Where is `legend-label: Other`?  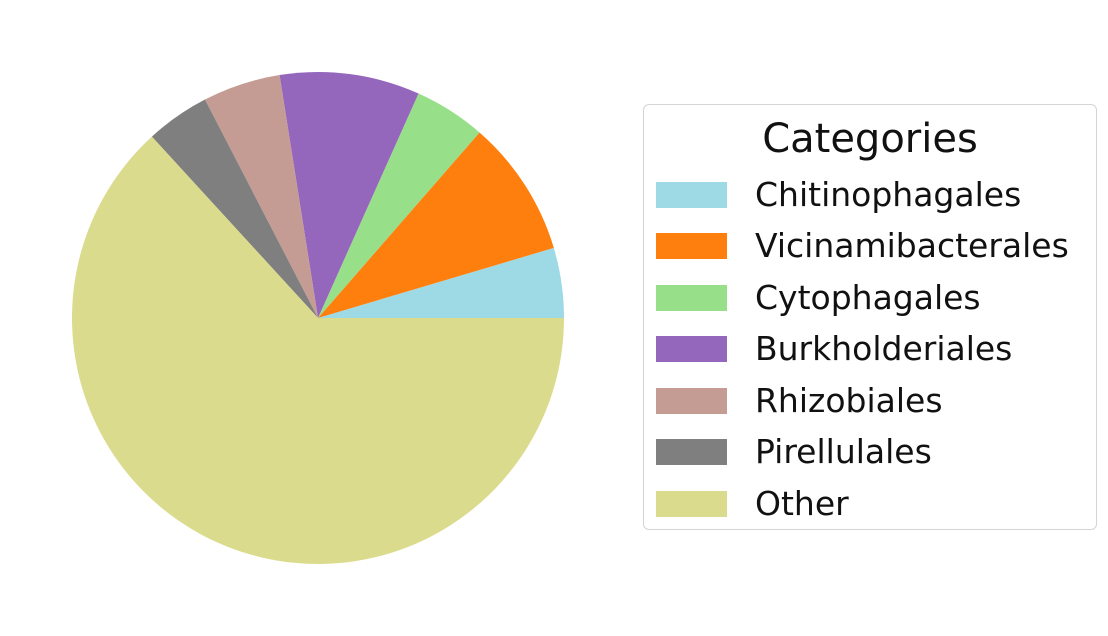
legend-label: Other is located at coordinates (802, 503).